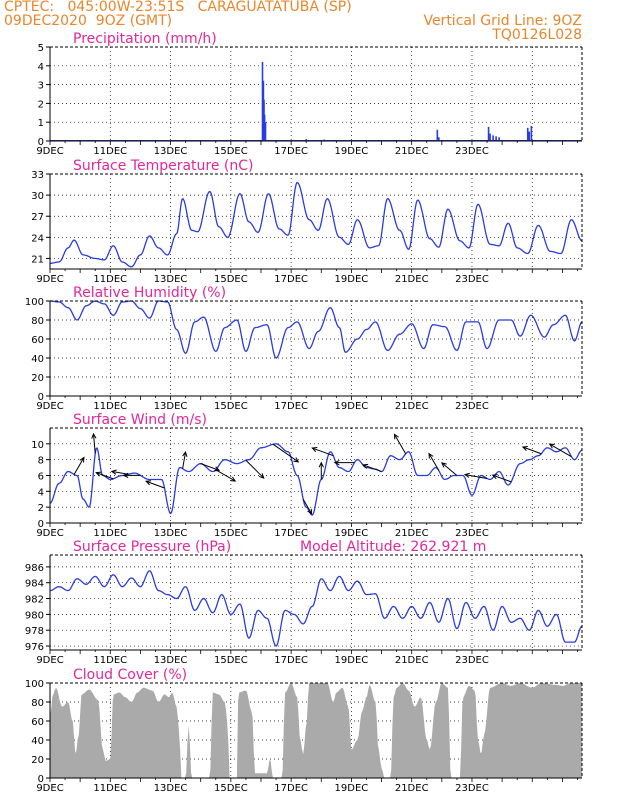  What do you see at coordinates (41, 123) in the screenshot?
I see `precip-ytick-label: 1` at bounding box center [41, 123].